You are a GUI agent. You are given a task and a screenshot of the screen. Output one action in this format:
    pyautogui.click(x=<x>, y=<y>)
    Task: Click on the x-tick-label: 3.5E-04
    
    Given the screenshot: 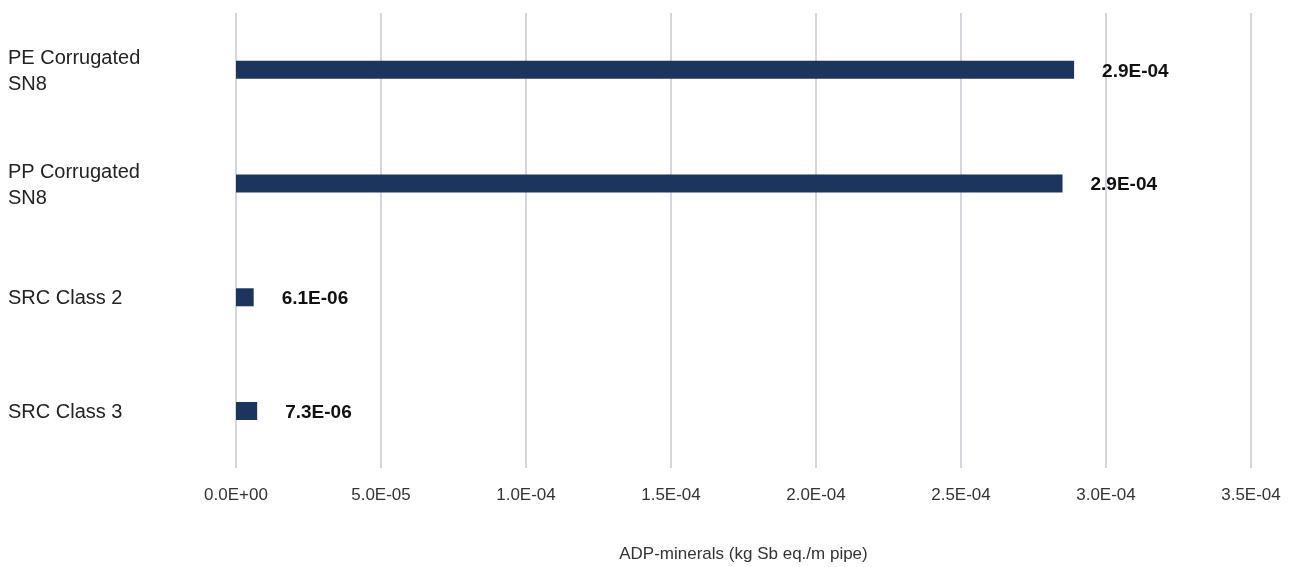 What is the action you would take?
    pyautogui.click(x=1251, y=495)
    